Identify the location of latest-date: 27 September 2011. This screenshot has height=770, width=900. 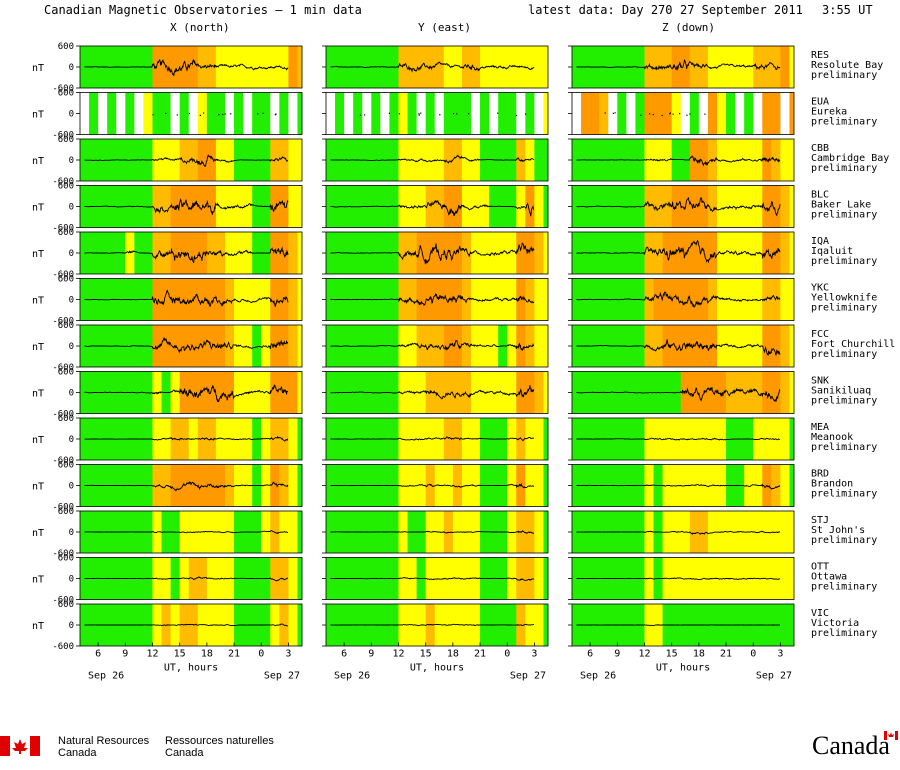
(741, 10).